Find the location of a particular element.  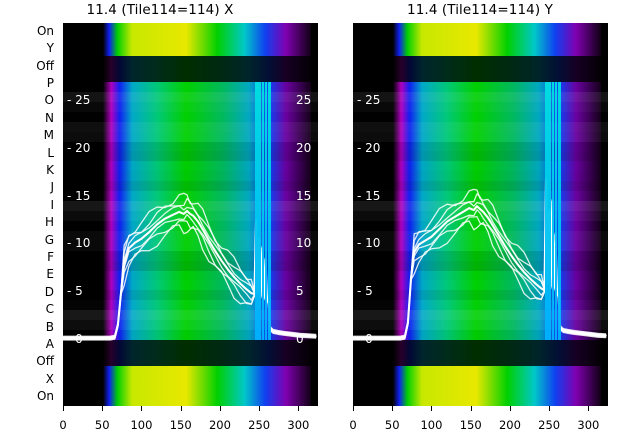

y-tick-label: - 25 is located at coordinates (369, 100).